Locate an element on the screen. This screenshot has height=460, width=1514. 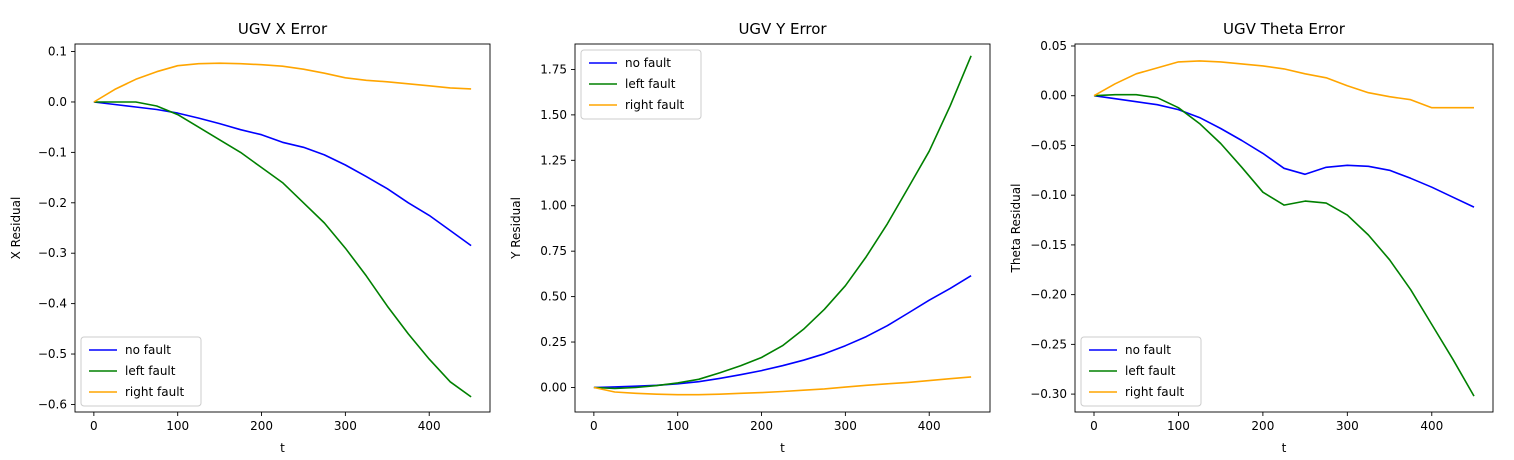
theta-error-series-no-fault is located at coordinates (1284, 151).